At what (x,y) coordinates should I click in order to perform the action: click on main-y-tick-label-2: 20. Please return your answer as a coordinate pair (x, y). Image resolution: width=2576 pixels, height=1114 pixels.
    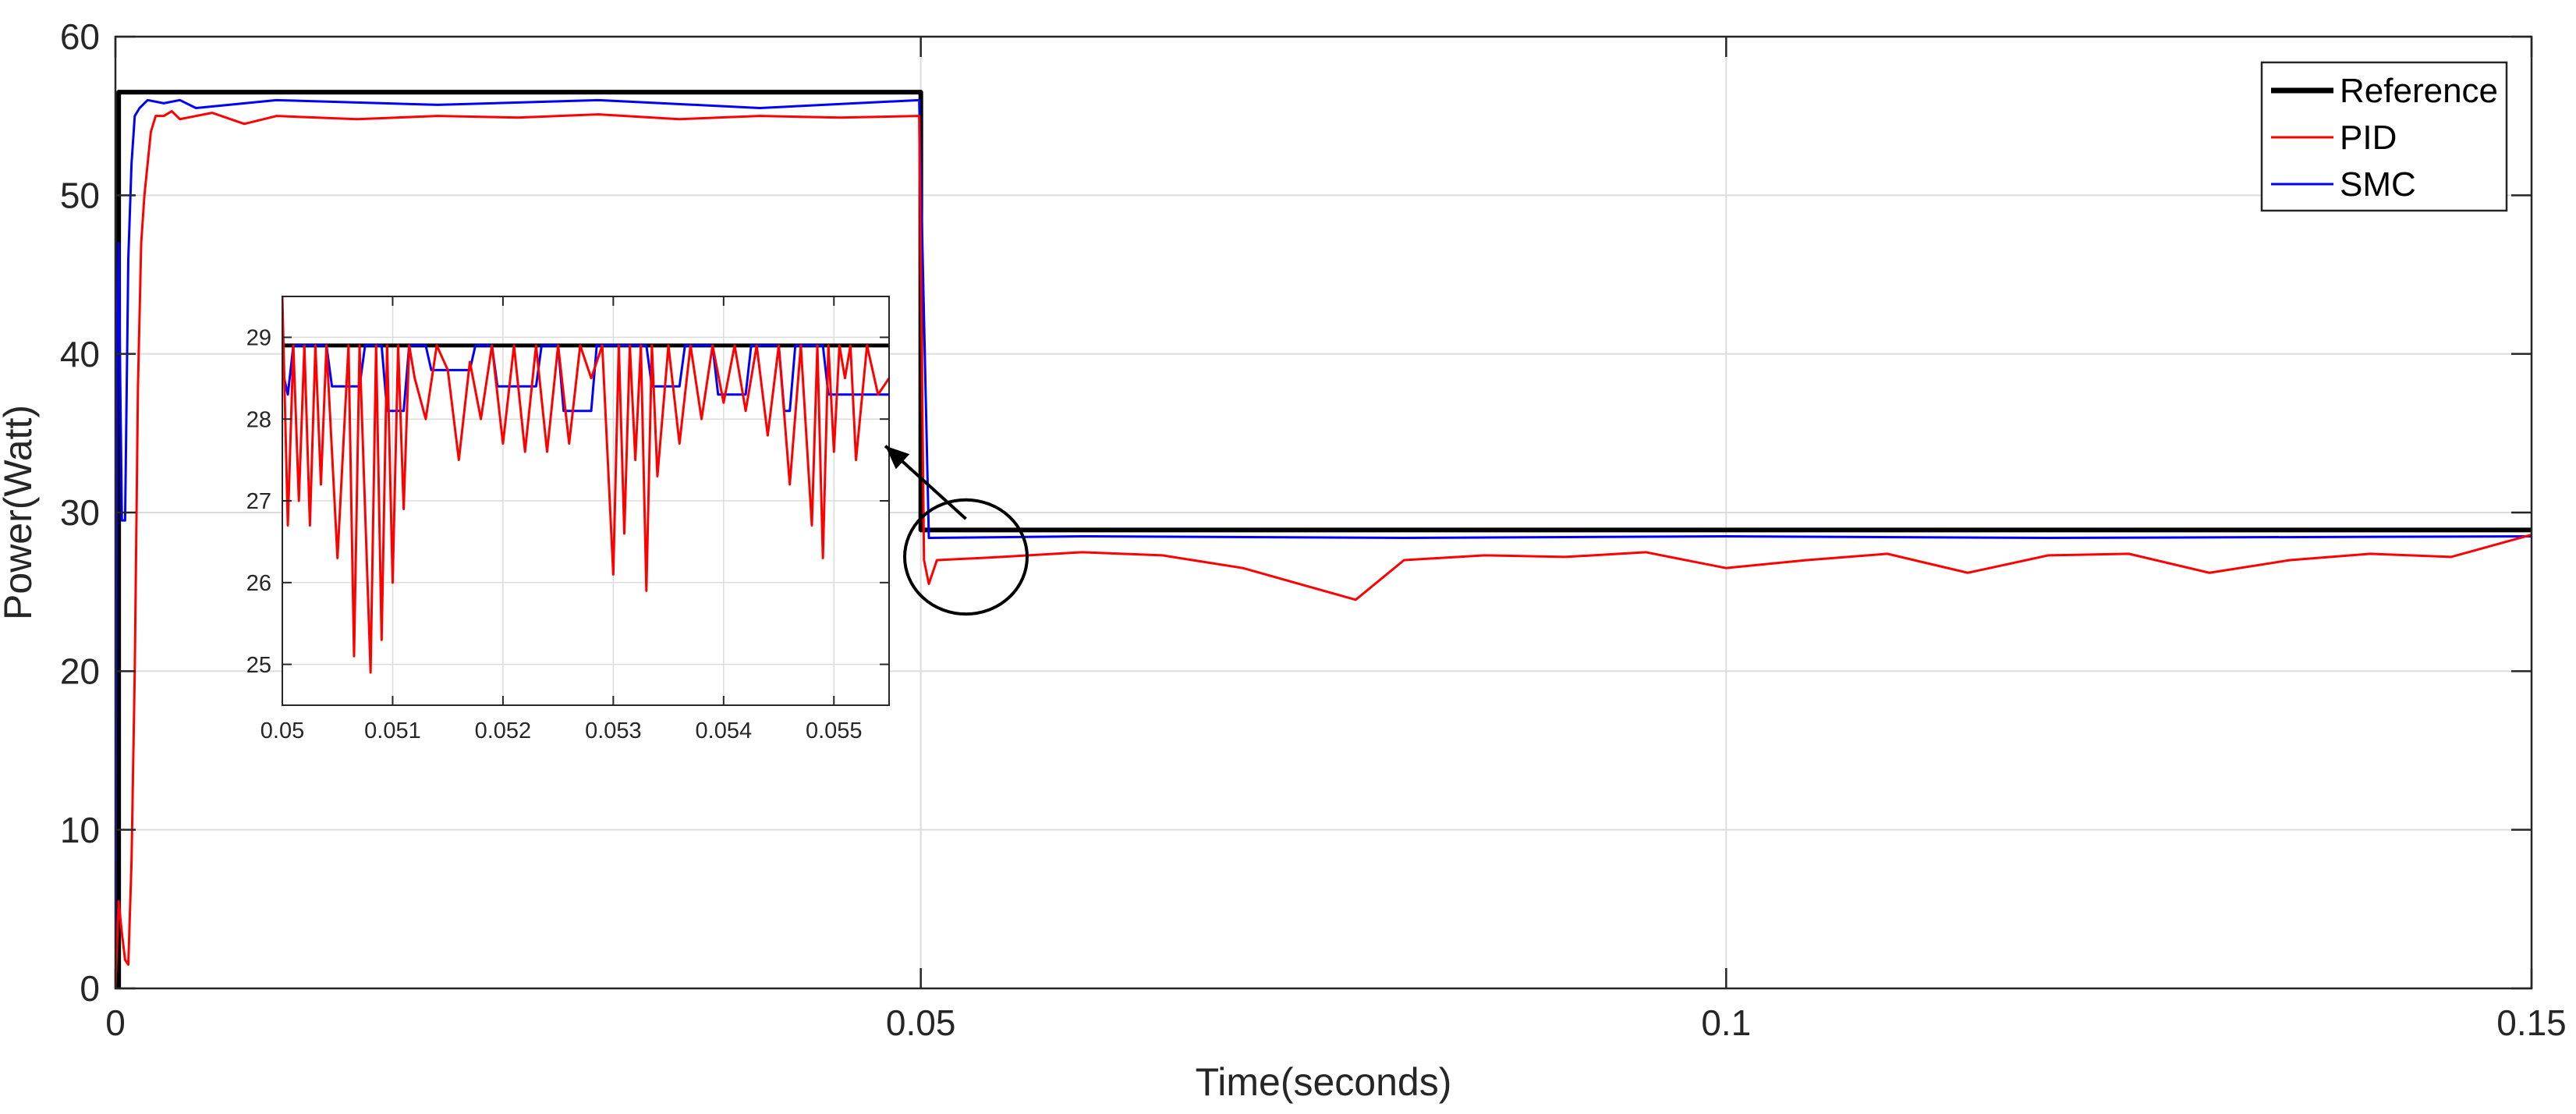
    Looking at the image, I should click on (80, 671).